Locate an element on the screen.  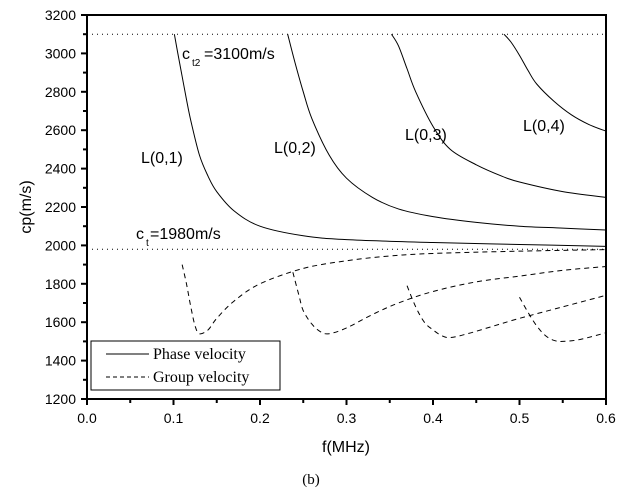
x-tick-label: 0.6 is located at coordinates (606, 418).